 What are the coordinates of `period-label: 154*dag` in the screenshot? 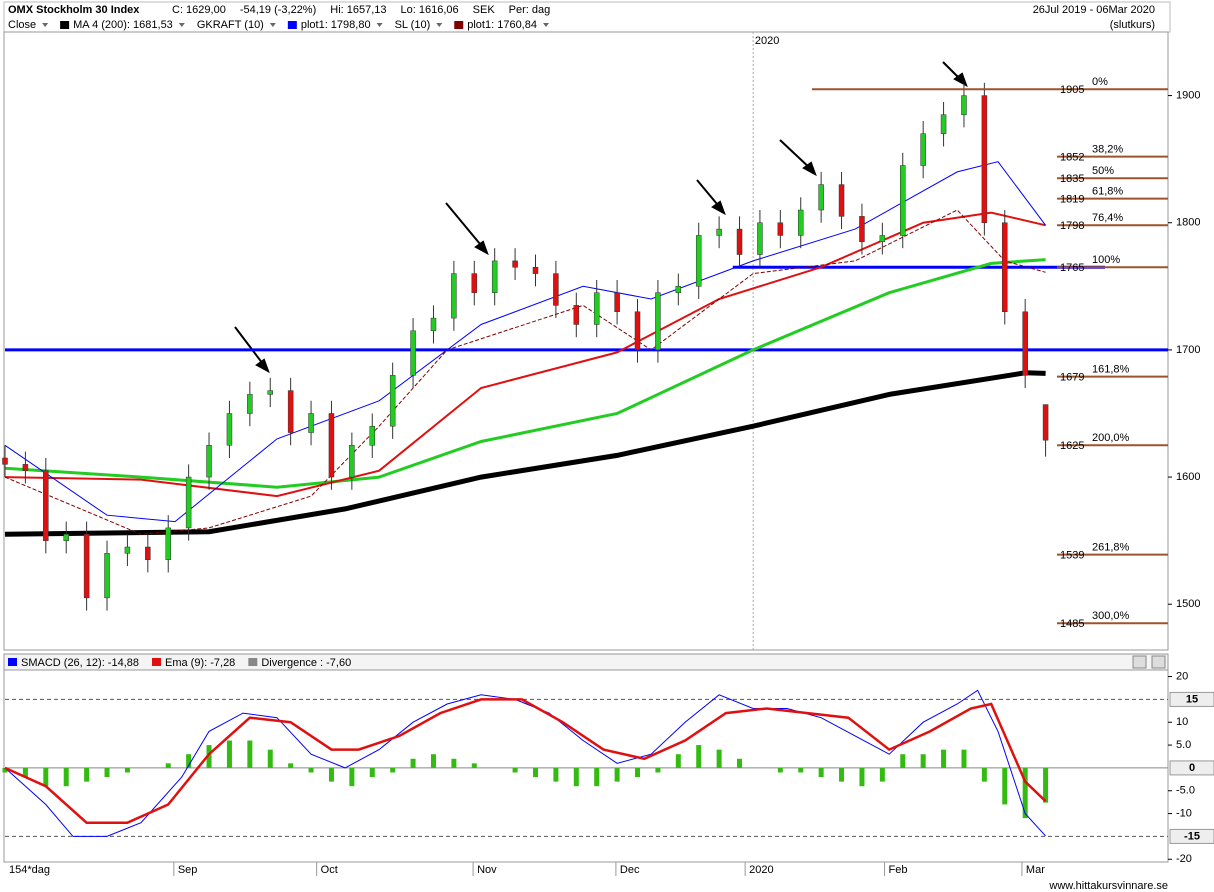 It's located at (29, 870).